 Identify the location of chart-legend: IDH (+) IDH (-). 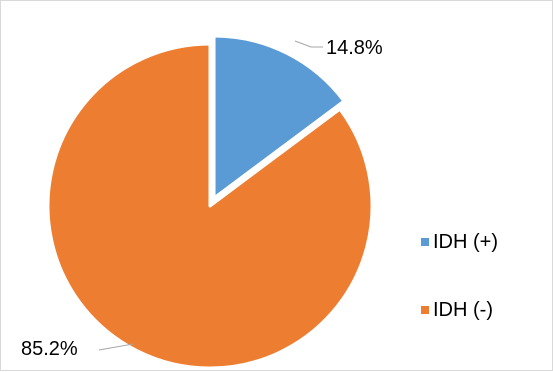
(459, 298).